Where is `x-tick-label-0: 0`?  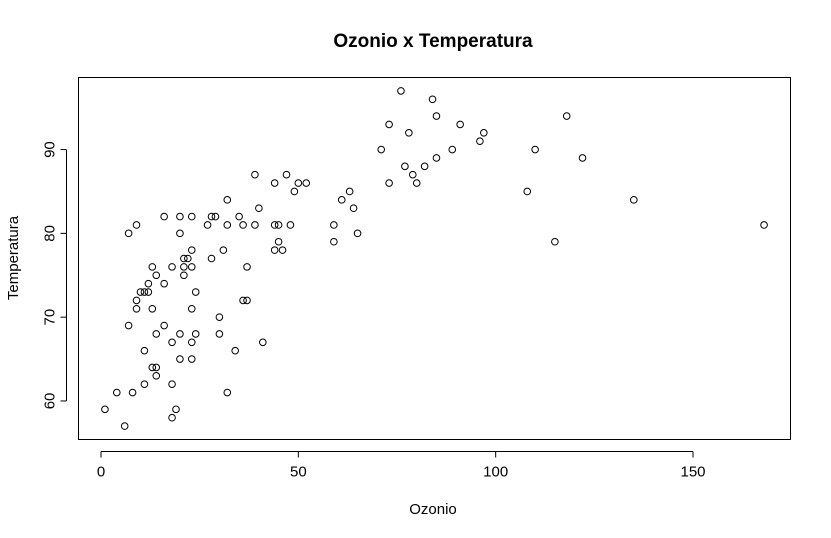 x-tick-label-0: 0 is located at coordinates (101, 472).